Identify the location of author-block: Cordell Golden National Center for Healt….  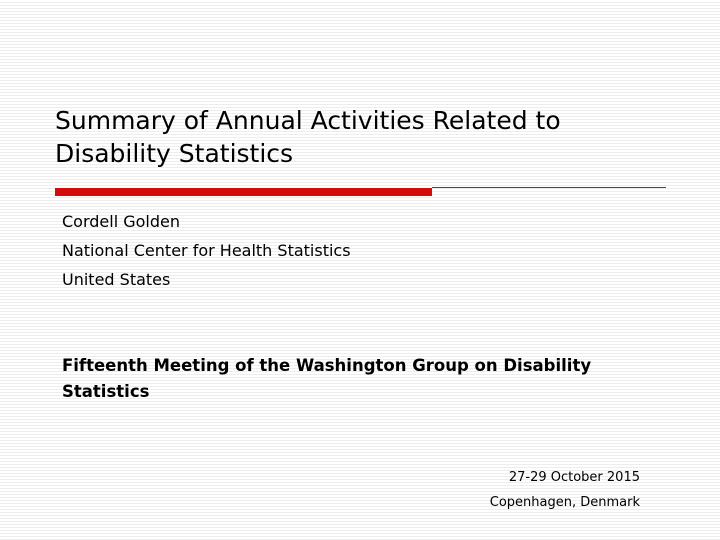
(206, 250).